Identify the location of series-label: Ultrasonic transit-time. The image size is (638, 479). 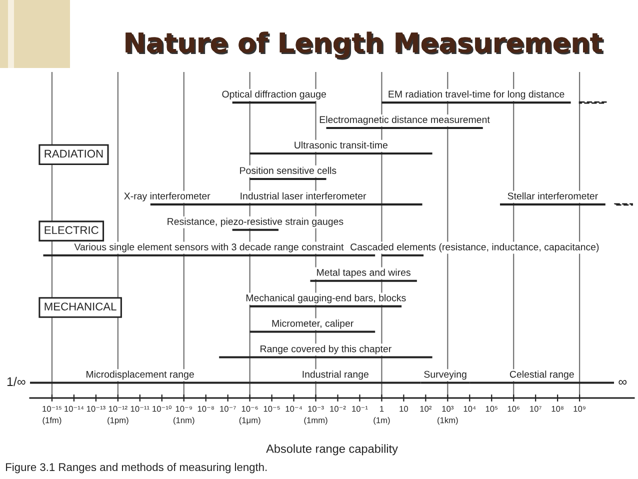
(341, 145).